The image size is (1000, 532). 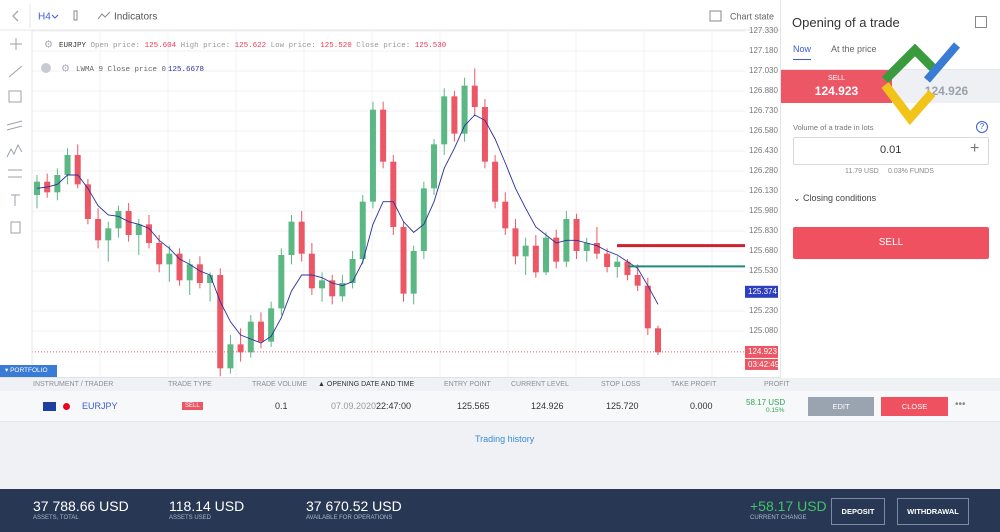 What do you see at coordinates (858, 511) in the screenshot?
I see `deposit-button: DEPOSIT` at bounding box center [858, 511].